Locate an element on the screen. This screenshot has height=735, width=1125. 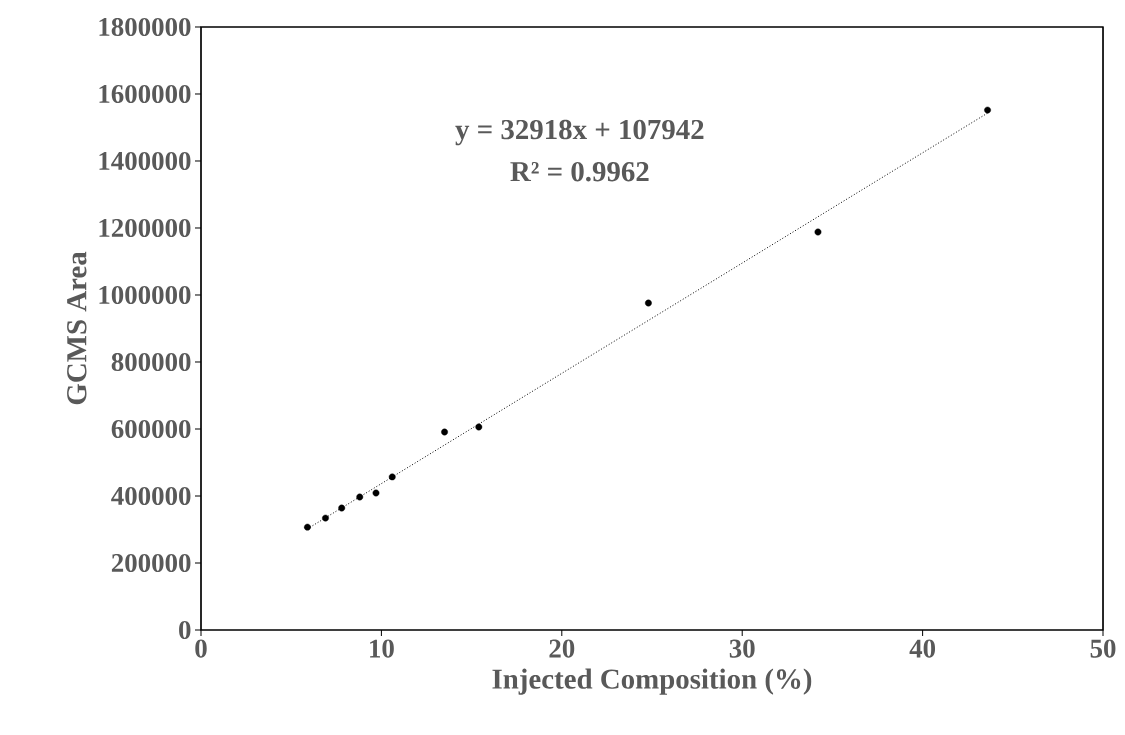
y-tick-label: 600000 is located at coordinates (151, 429).